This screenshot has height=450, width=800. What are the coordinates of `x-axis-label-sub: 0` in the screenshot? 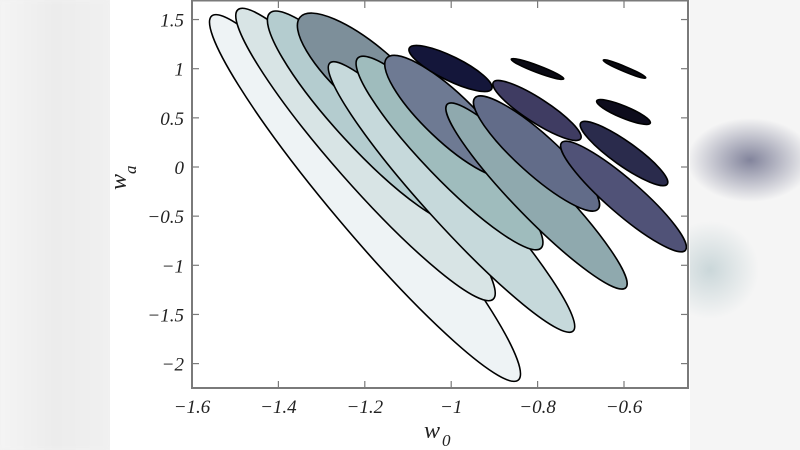 It's located at (446, 440).